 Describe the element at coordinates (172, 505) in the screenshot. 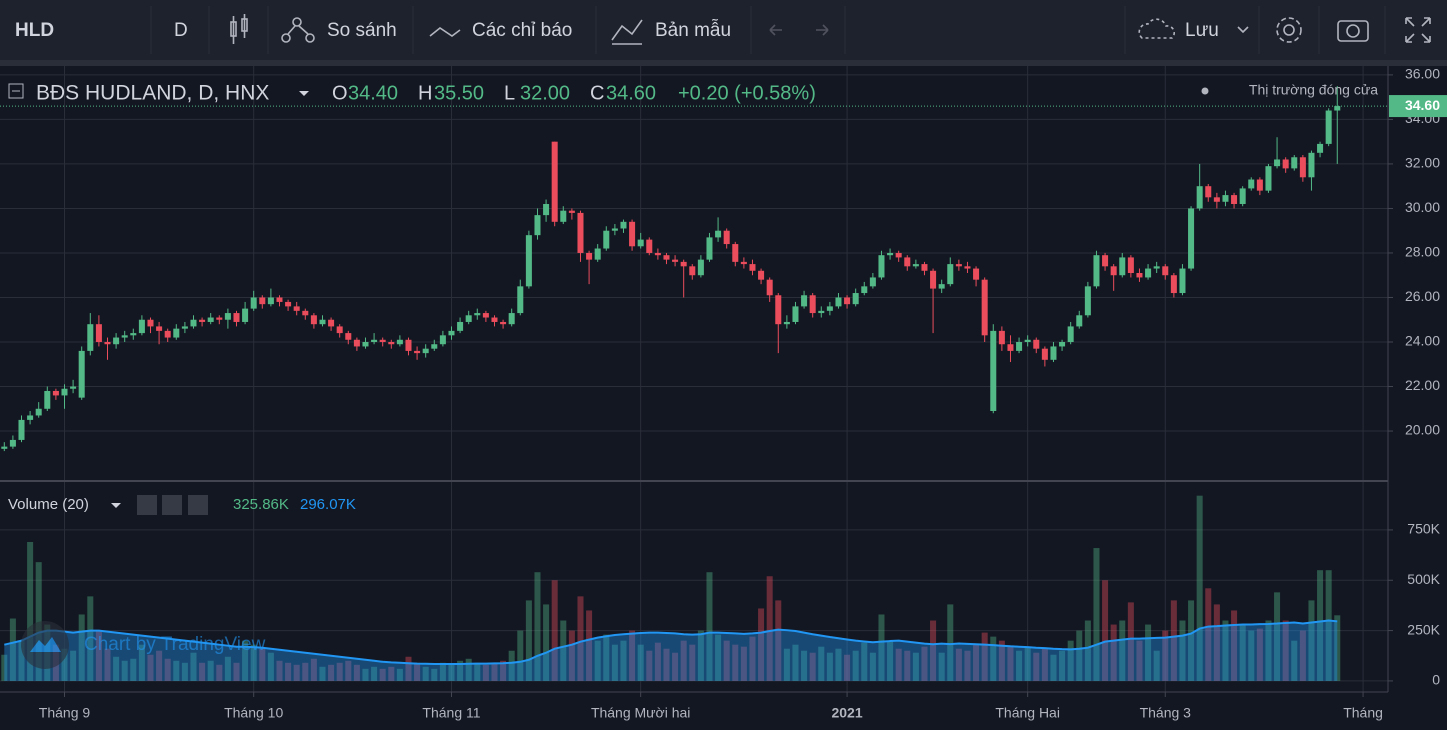

I see `volume-buttons` at that location.